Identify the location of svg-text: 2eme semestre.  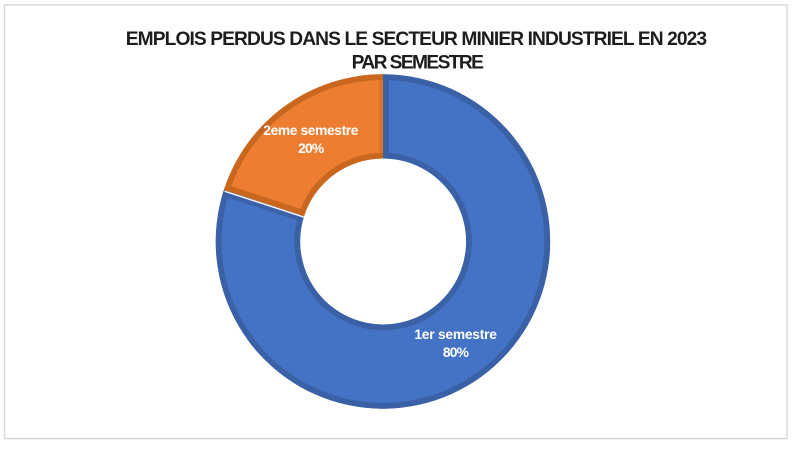
(310, 130).